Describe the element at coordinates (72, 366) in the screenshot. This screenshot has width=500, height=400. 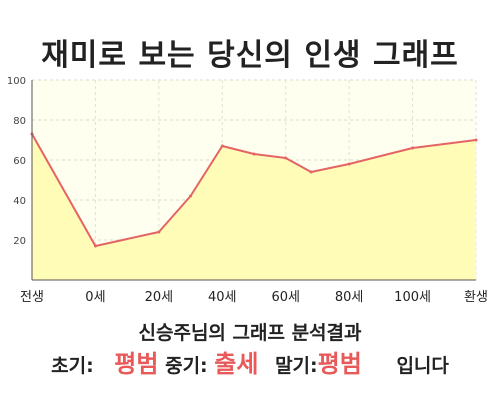
I see `early-label: 초기:` at that location.